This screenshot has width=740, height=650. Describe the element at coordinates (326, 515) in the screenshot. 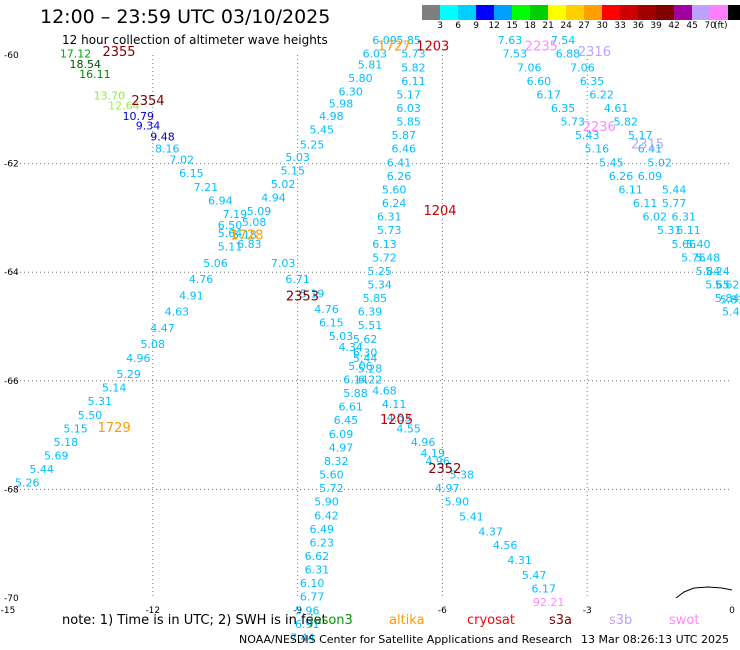

I see `wave-height-value: 6.42` at that location.